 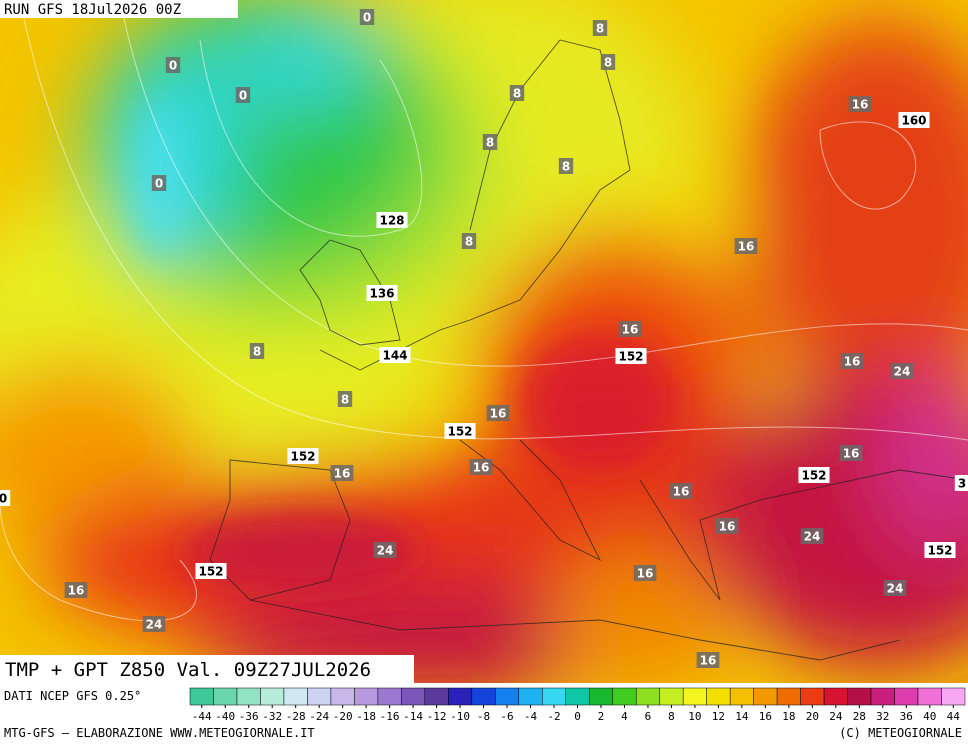 What do you see at coordinates (624, 716) in the screenshot?
I see `scale-tick-label: 4` at bounding box center [624, 716].